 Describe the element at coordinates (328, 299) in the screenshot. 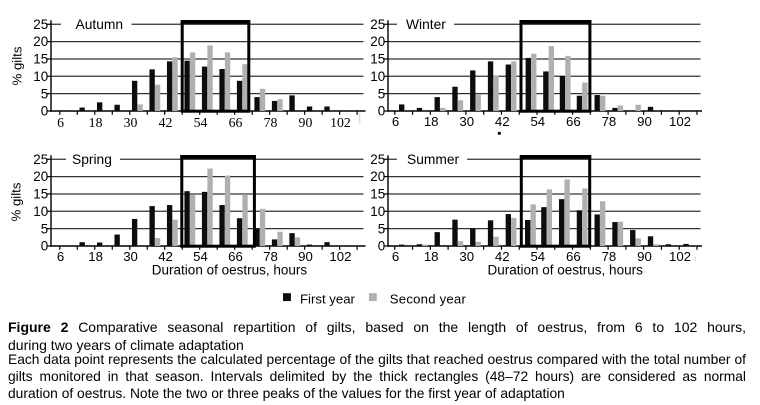

I see `svg-text: First year` at that location.